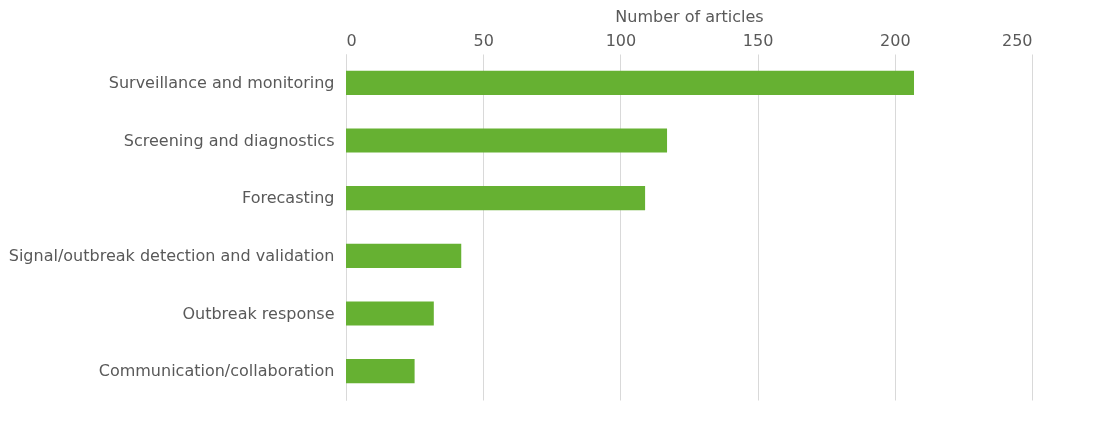  I want to click on y-tick-label: Communication/collaboration, so click(216, 371).